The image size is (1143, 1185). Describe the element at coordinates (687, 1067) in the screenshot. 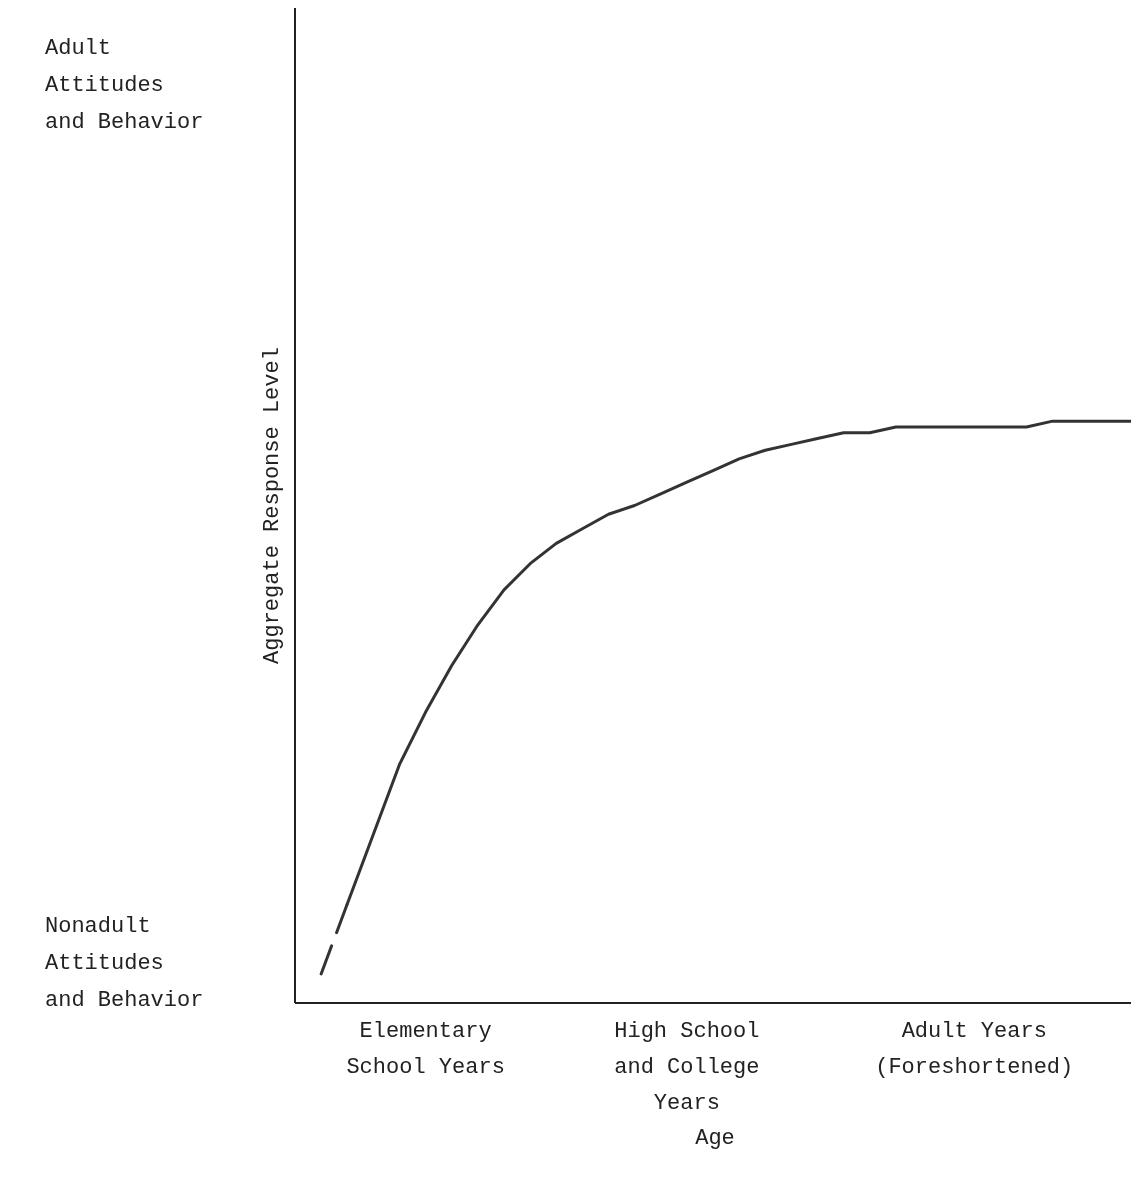

I see `x-tick-label: High School and College Years` at that location.